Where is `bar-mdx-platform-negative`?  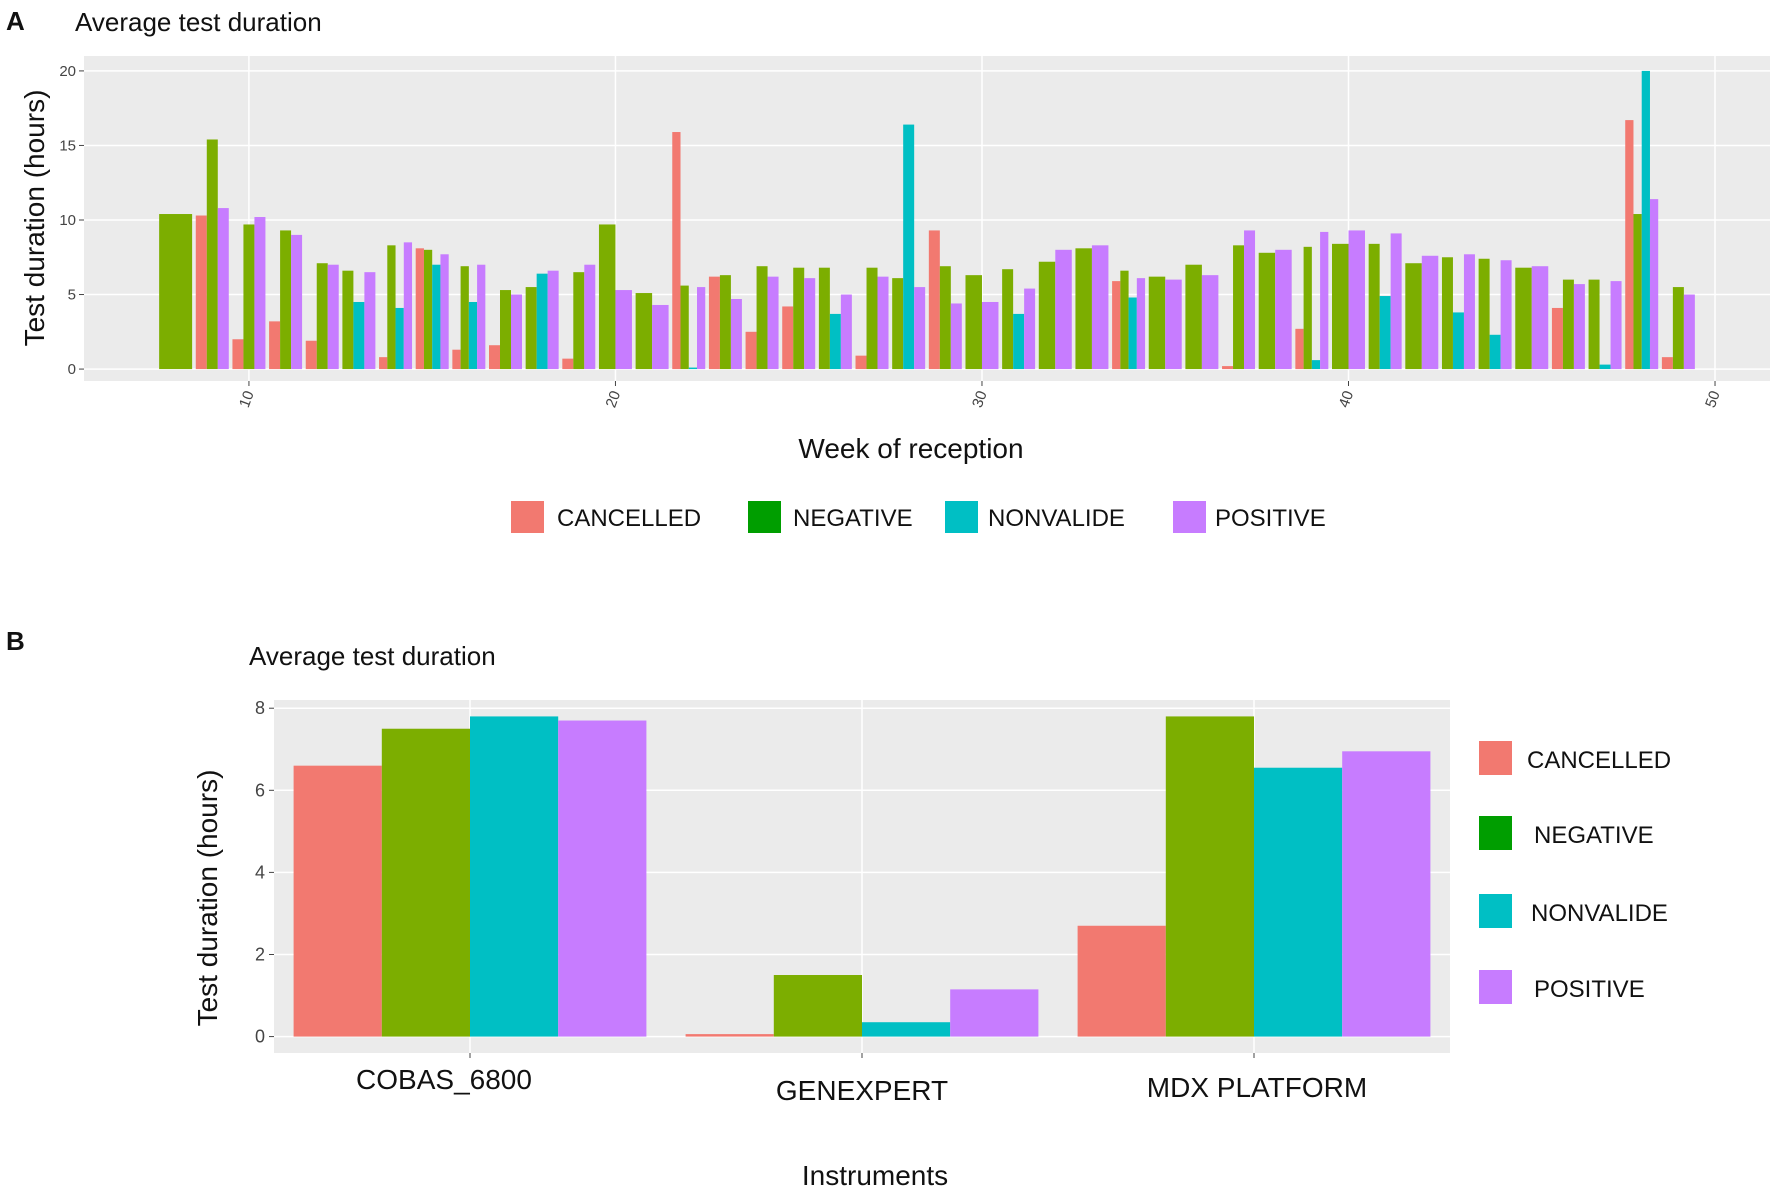 bar-mdx-platform-negative is located at coordinates (1209, 876).